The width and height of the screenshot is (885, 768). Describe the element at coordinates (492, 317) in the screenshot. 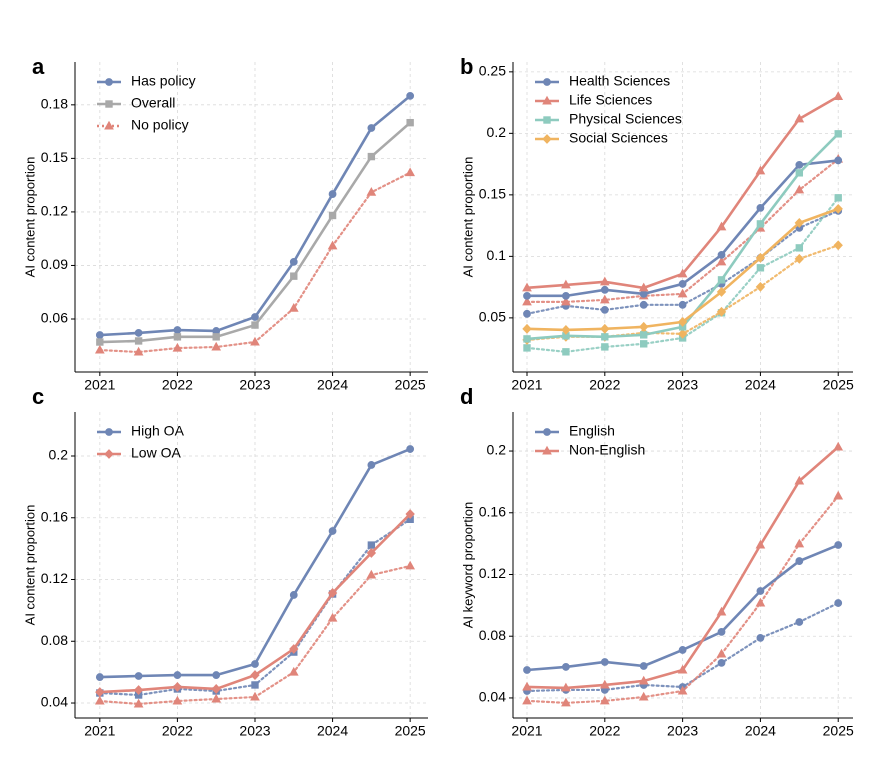

I see `y-tick-label: 0.05` at that location.